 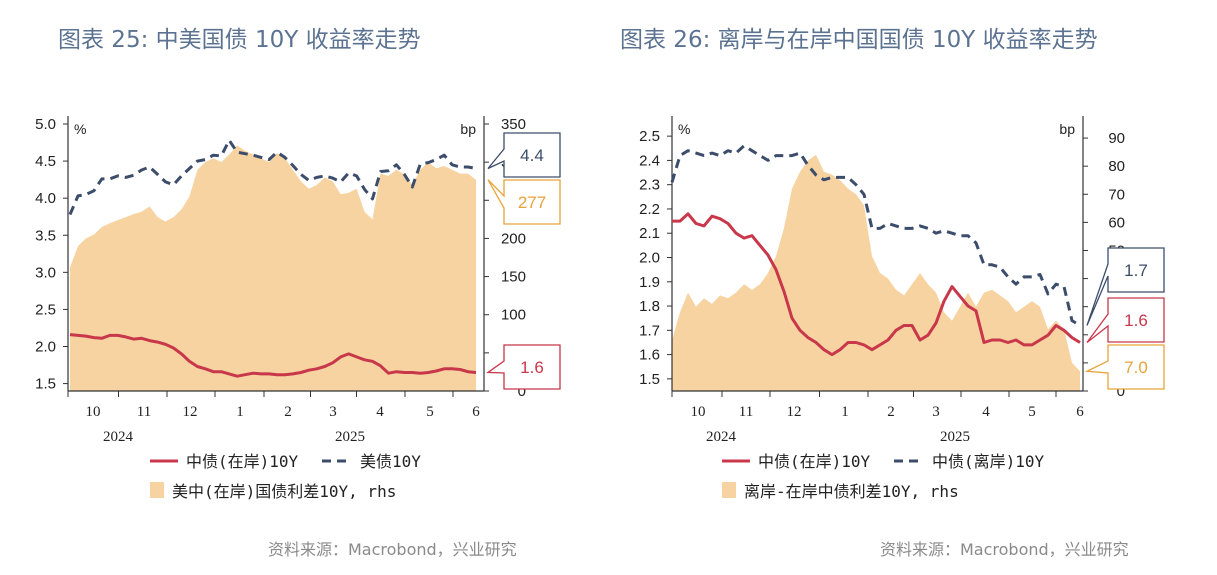 What do you see at coordinates (390, 461) in the screenshot?
I see `legend-label: 美债10Y` at bounding box center [390, 461].